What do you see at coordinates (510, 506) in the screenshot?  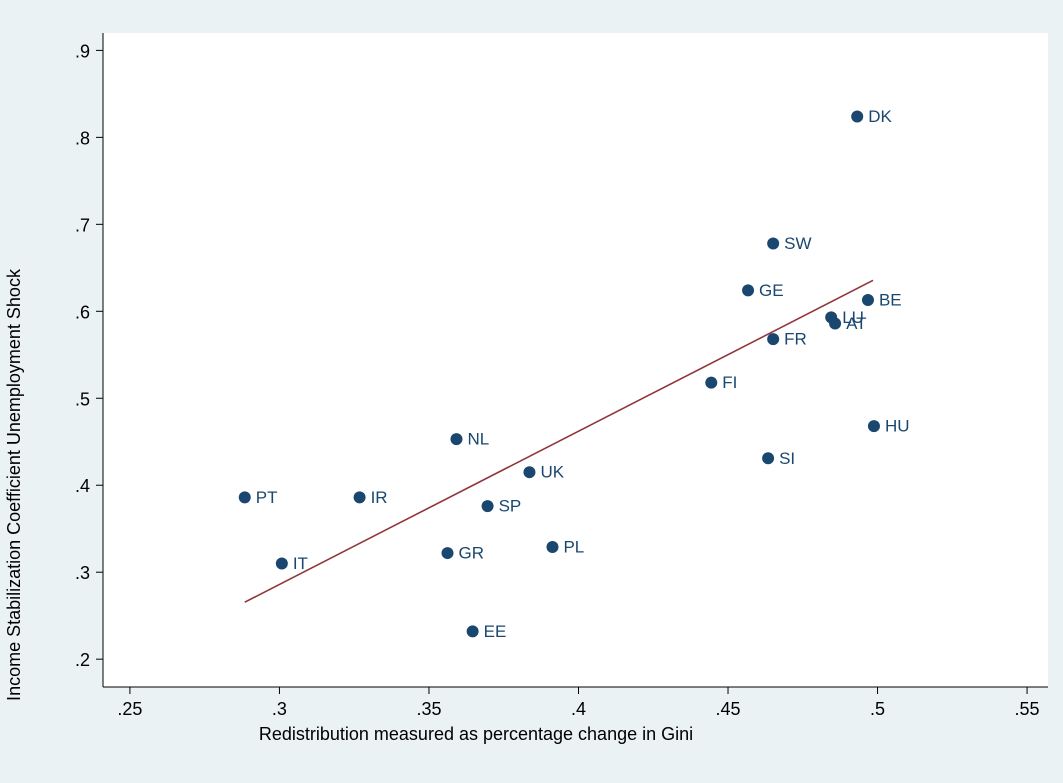 I see `point-label: SP` at bounding box center [510, 506].